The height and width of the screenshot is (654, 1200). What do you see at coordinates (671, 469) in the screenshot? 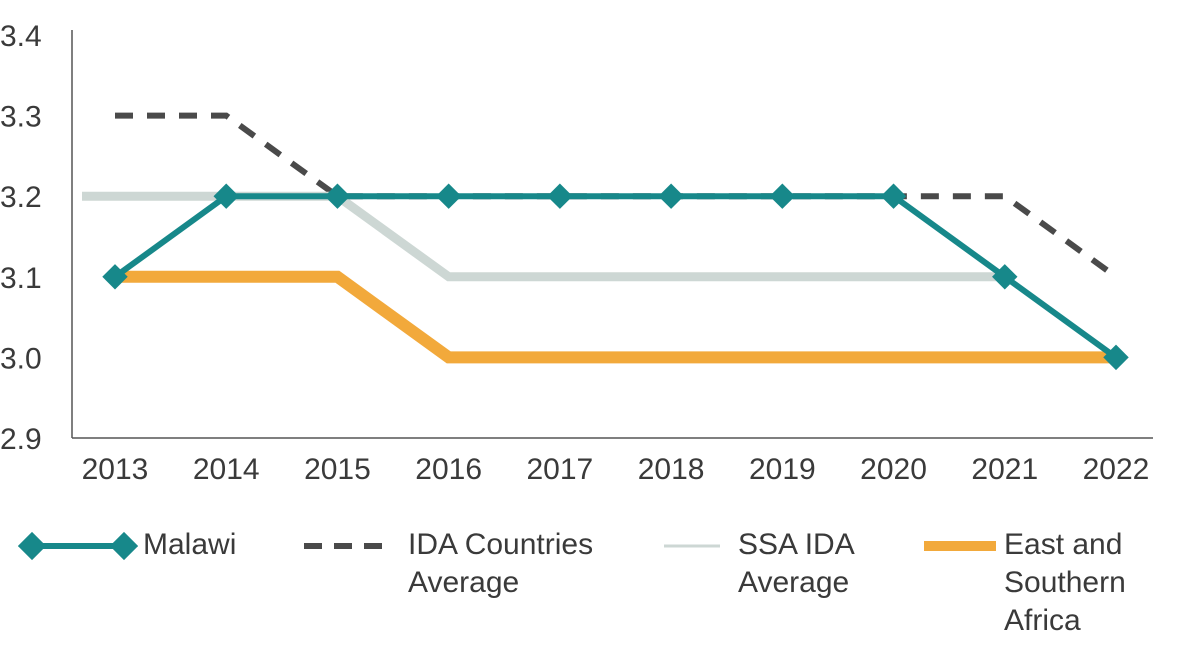
I see `x-tick-label: 2018` at bounding box center [671, 469].